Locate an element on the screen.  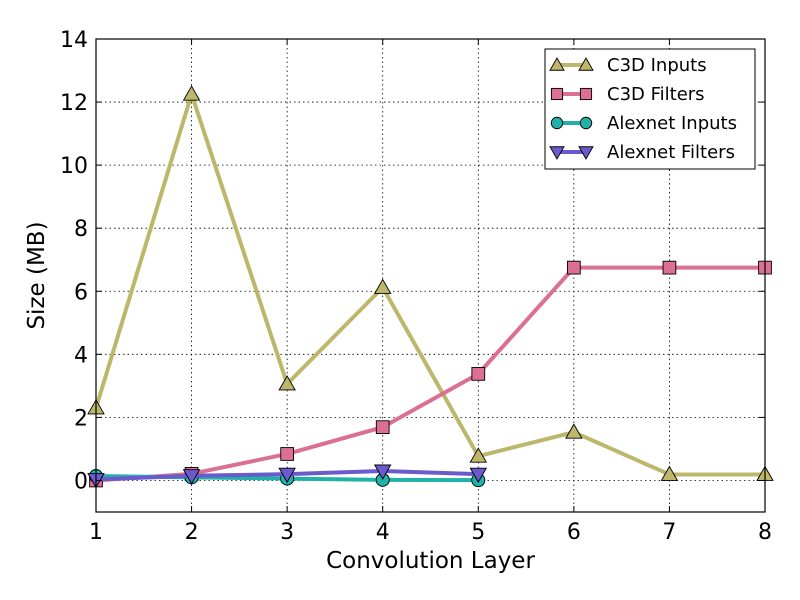
y-tick-label: 8 is located at coordinates (81, 229).